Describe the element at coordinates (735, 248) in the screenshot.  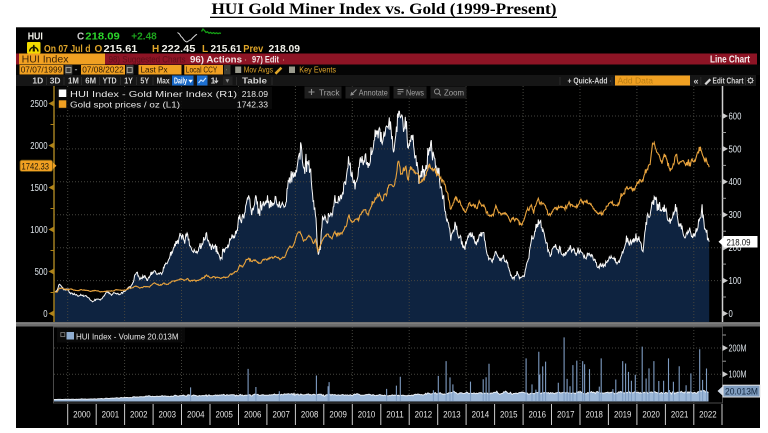
I see `svg-text: 200` at that location.